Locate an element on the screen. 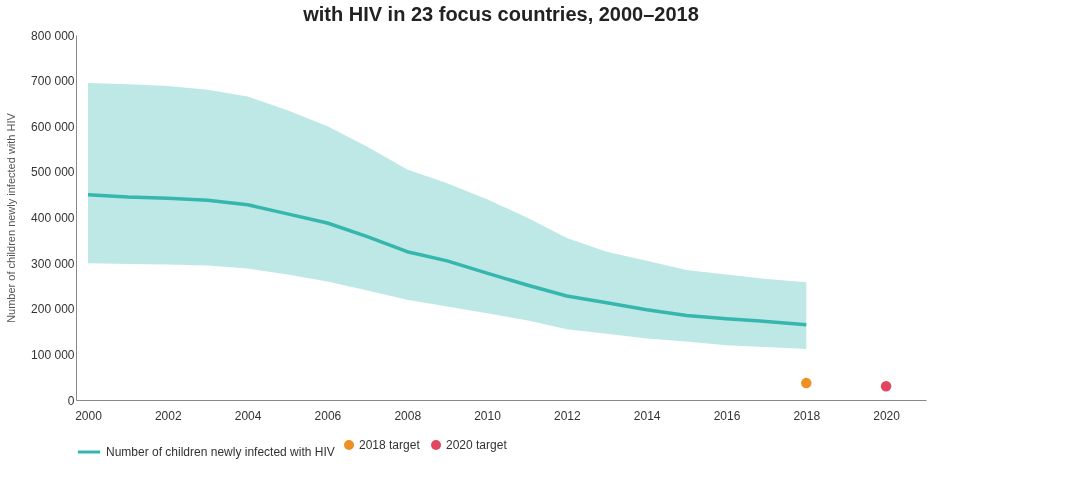 The height and width of the screenshot is (478, 1067). x-tick-label: 2000 is located at coordinates (89, 415).